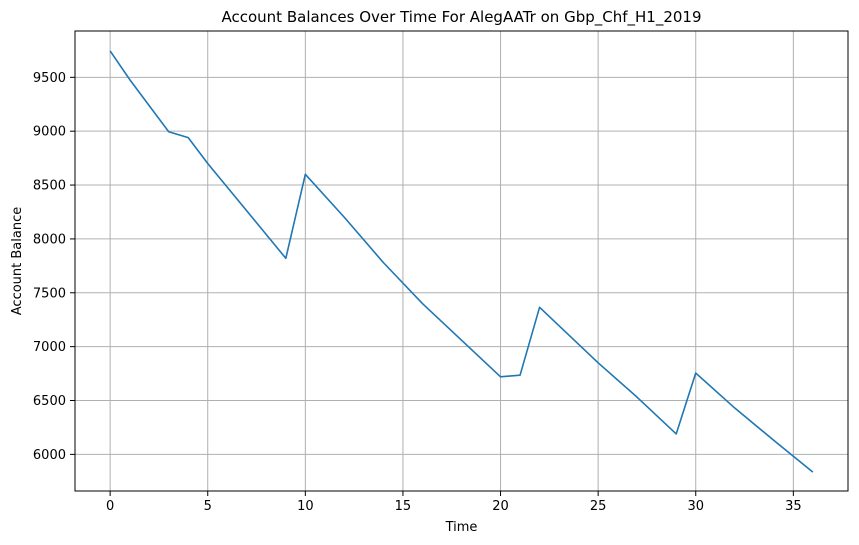 This screenshot has width=859, height=545. Describe the element at coordinates (49, 293) in the screenshot. I see `y-tick-label: 7500` at that location.